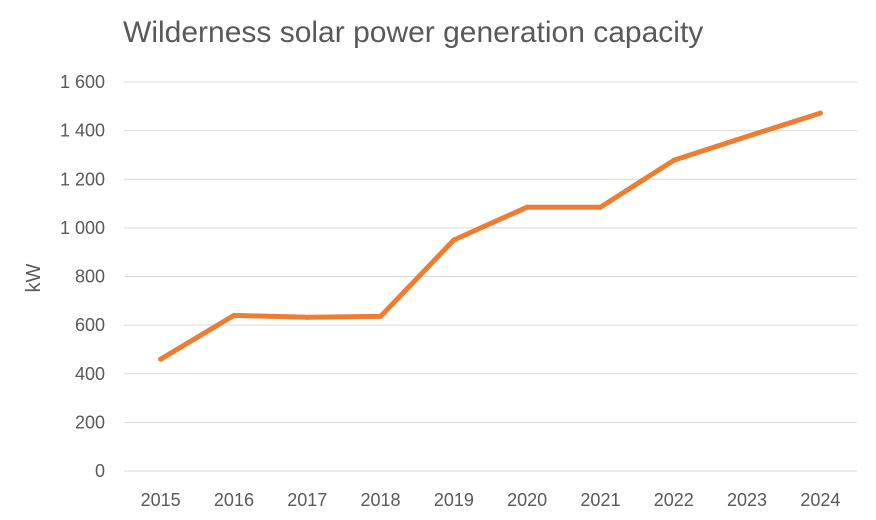  Describe the element at coordinates (82, 82) in the screenshot. I see `y-tick-label: 1 600` at that location.